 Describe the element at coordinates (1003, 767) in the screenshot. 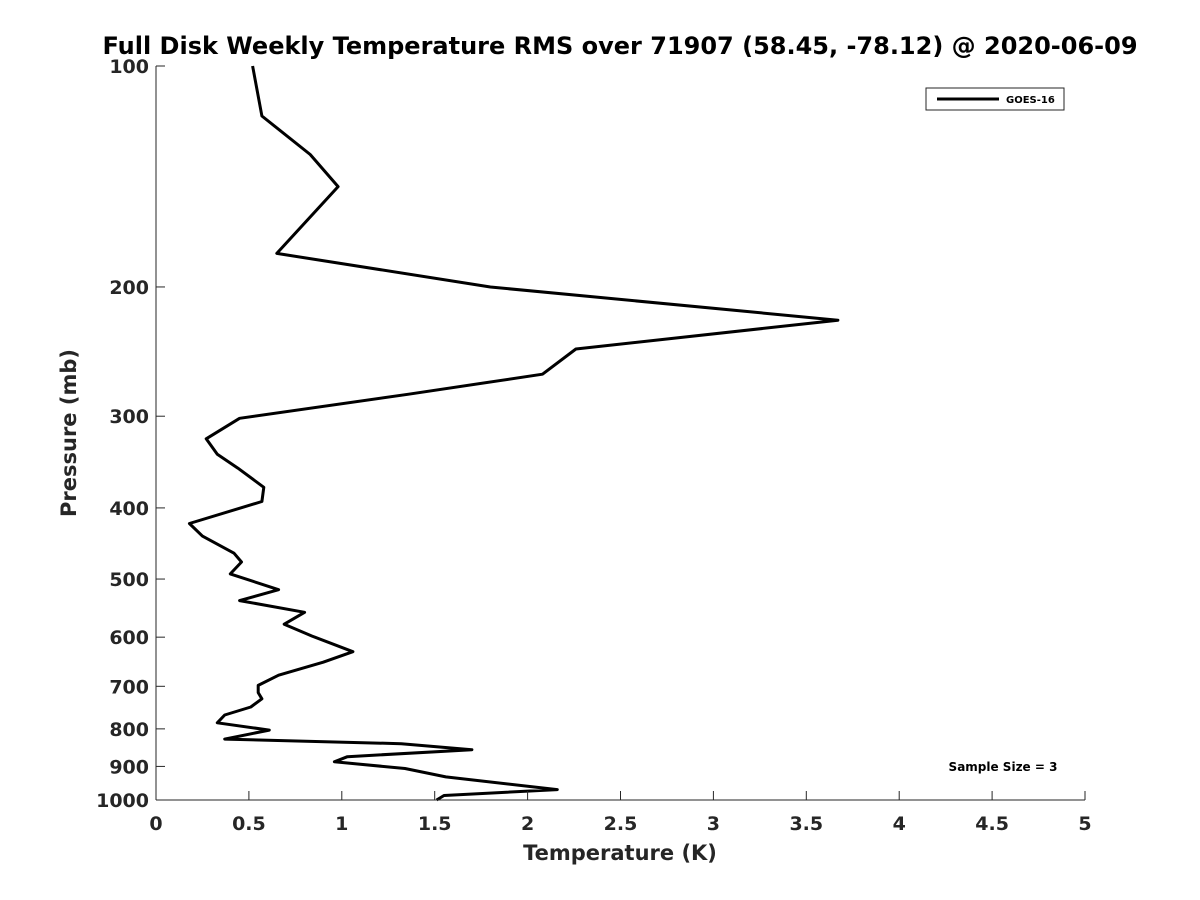

I see `sample-size-annotation: Sample Size = 3` at that location.